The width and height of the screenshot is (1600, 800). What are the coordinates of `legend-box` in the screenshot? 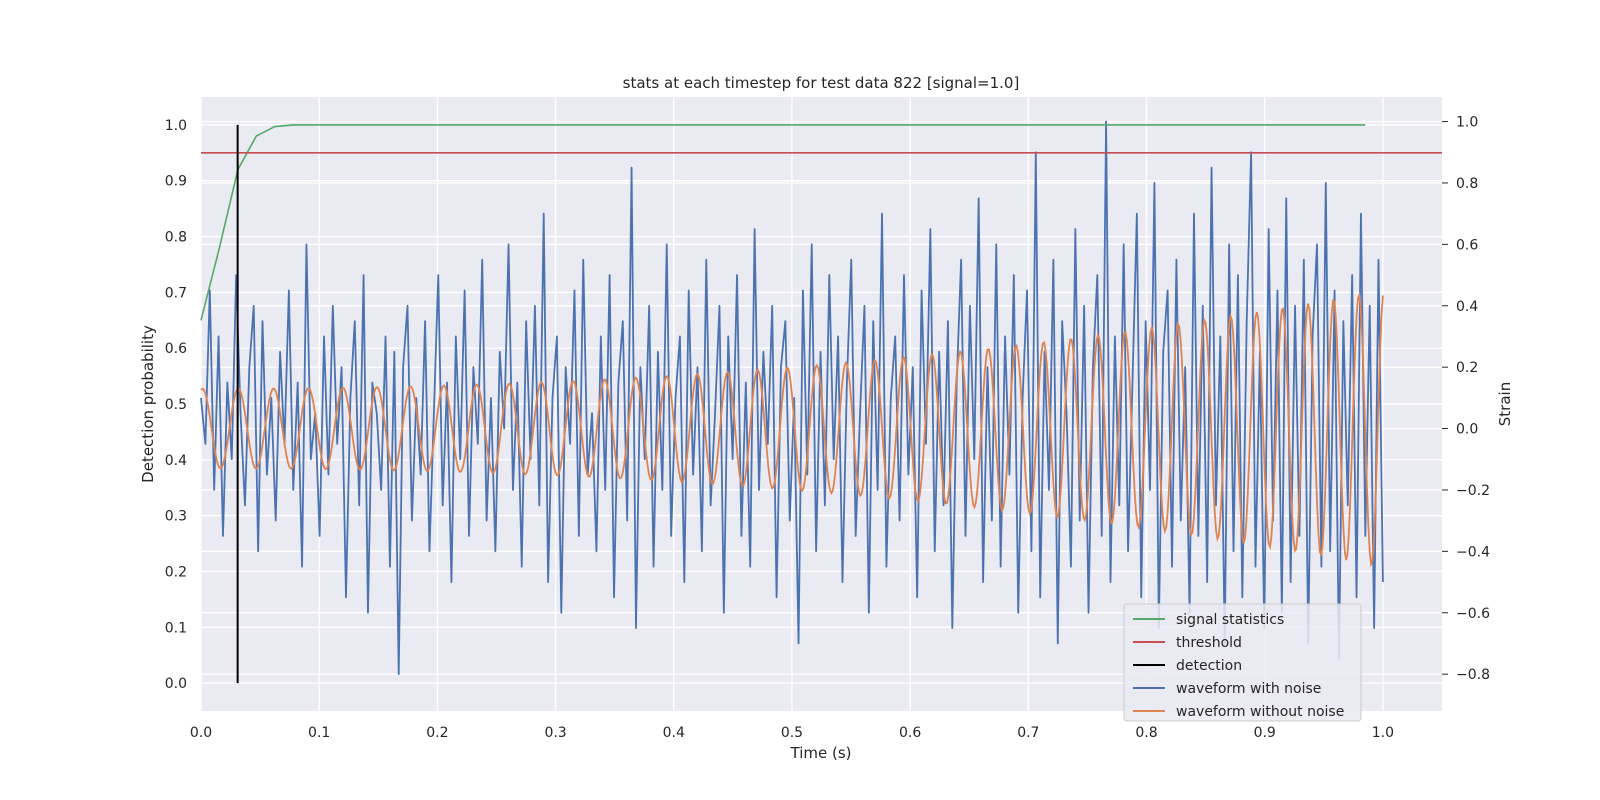 It's located at (1242, 662).